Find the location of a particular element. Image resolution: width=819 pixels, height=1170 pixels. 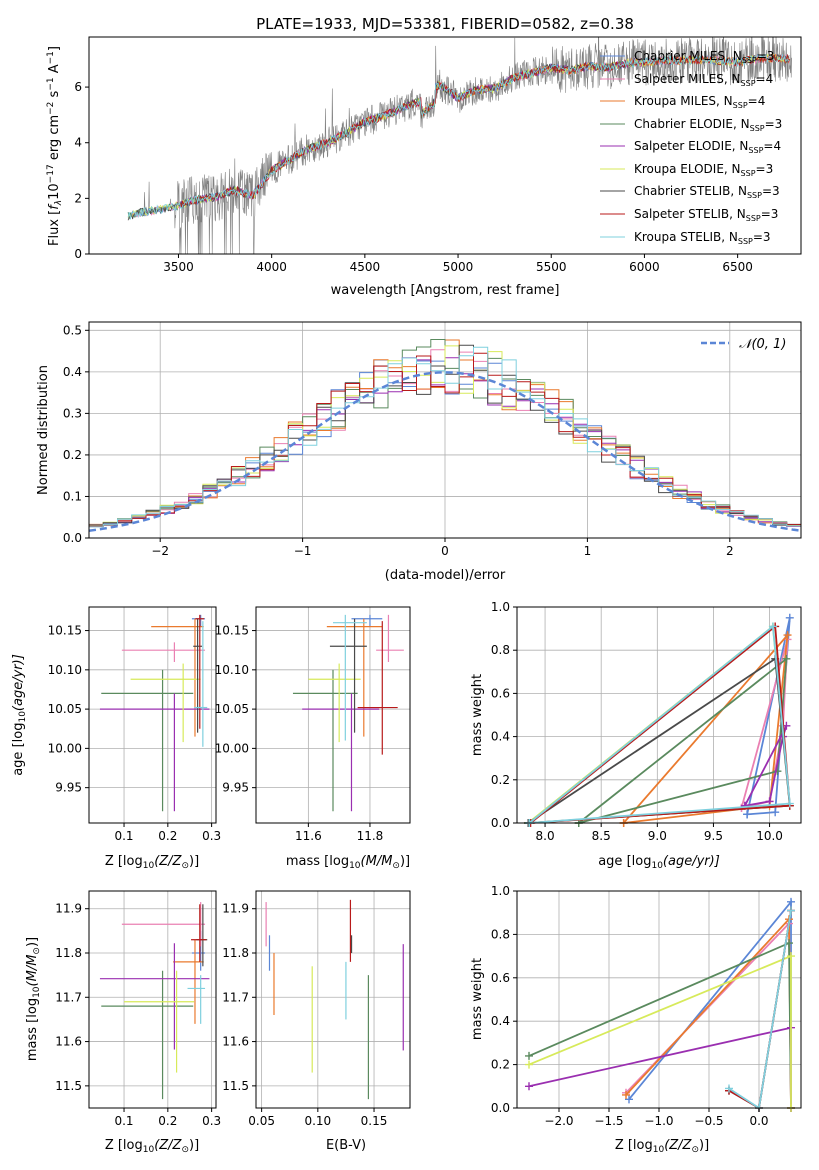

weight-vs-Z-plot-area is located at coordinates (659, 1001).